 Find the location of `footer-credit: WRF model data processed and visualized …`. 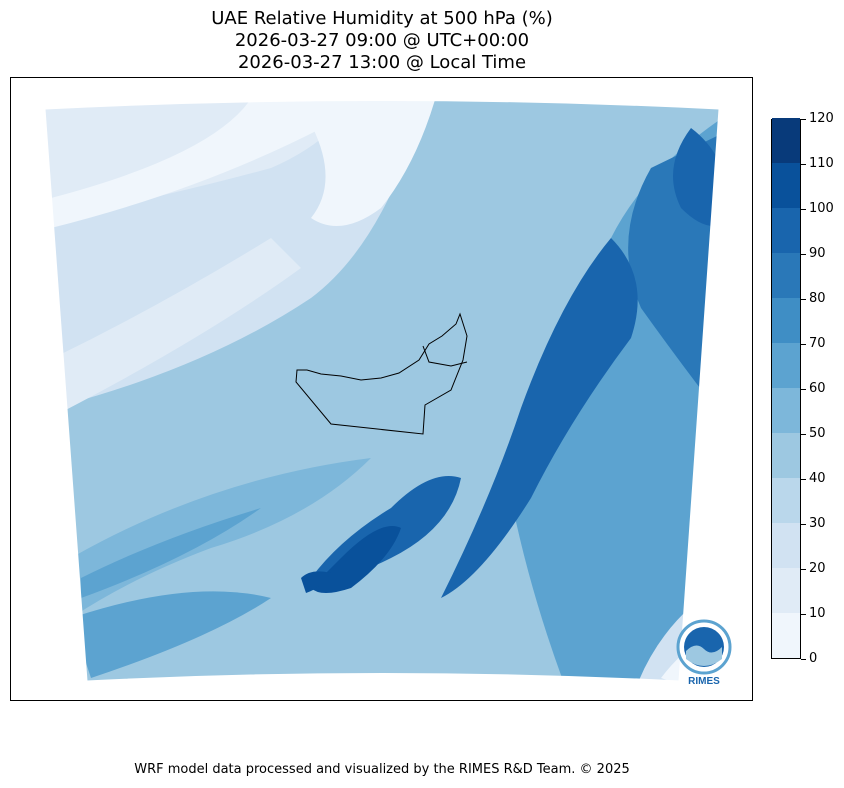

footer-credit: WRF model data processed and visualized … is located at coordinates (382, 769).